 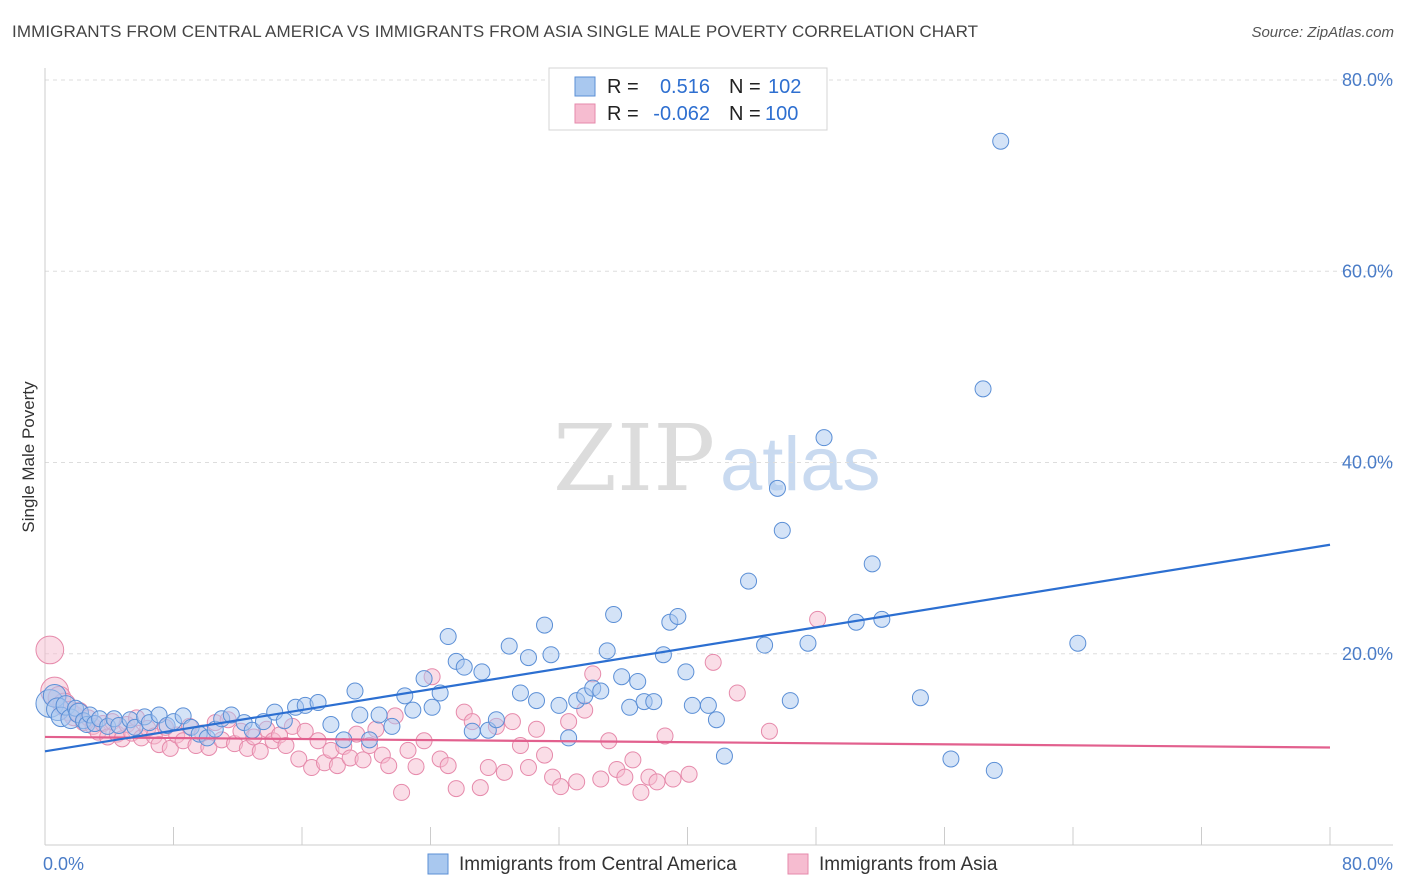 I want to click on legend-swatch-blue, so click(x=585, y=86).